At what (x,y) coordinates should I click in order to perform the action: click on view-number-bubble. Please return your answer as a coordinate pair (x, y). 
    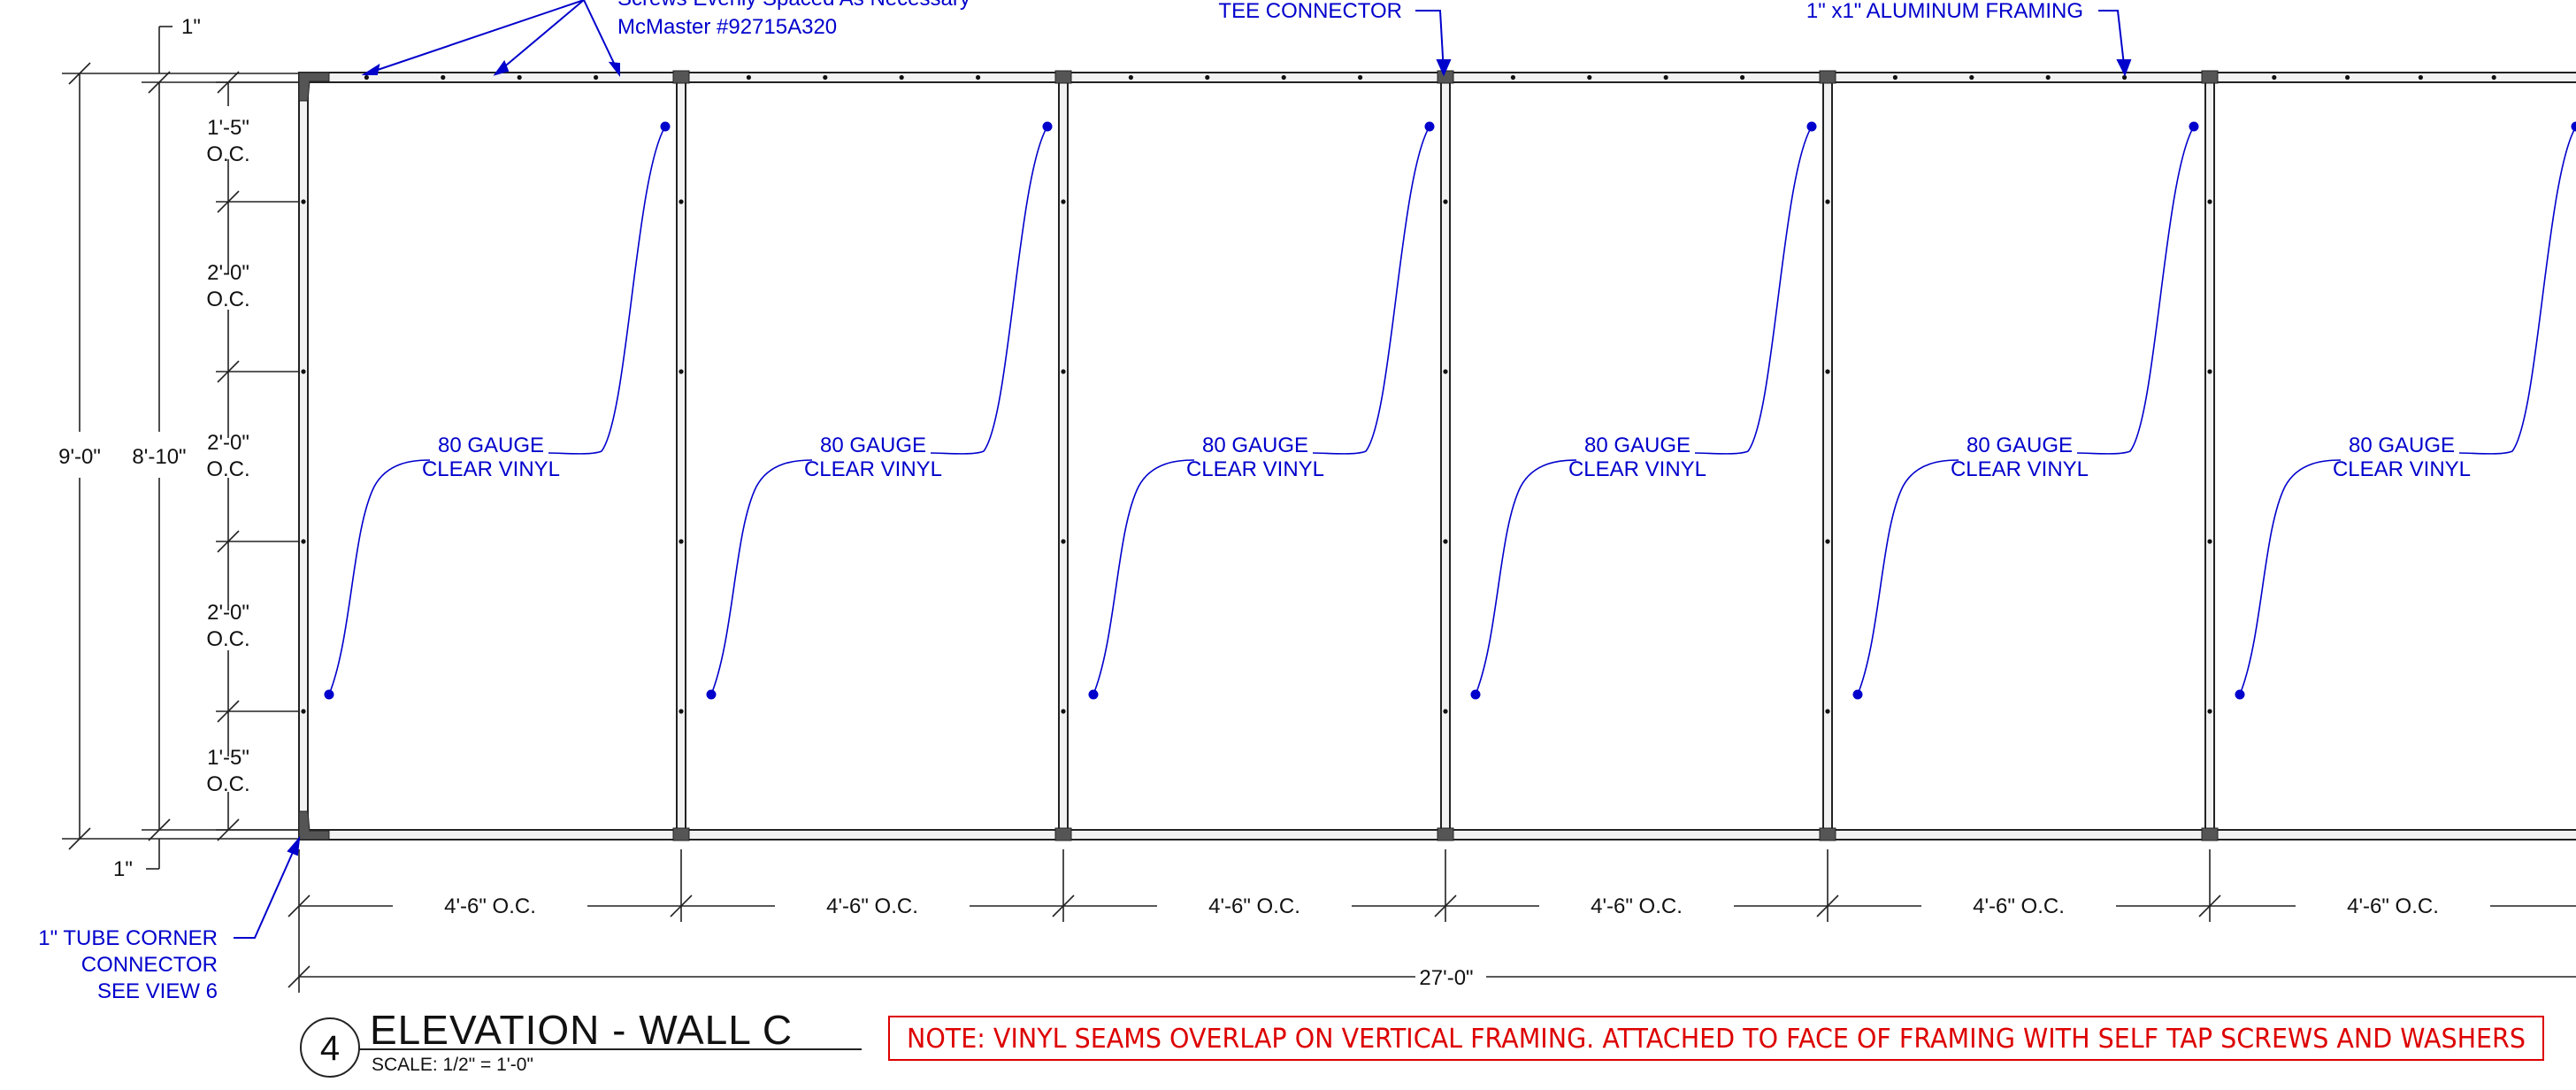
    Looking at the image, I should click on (330, 1047).